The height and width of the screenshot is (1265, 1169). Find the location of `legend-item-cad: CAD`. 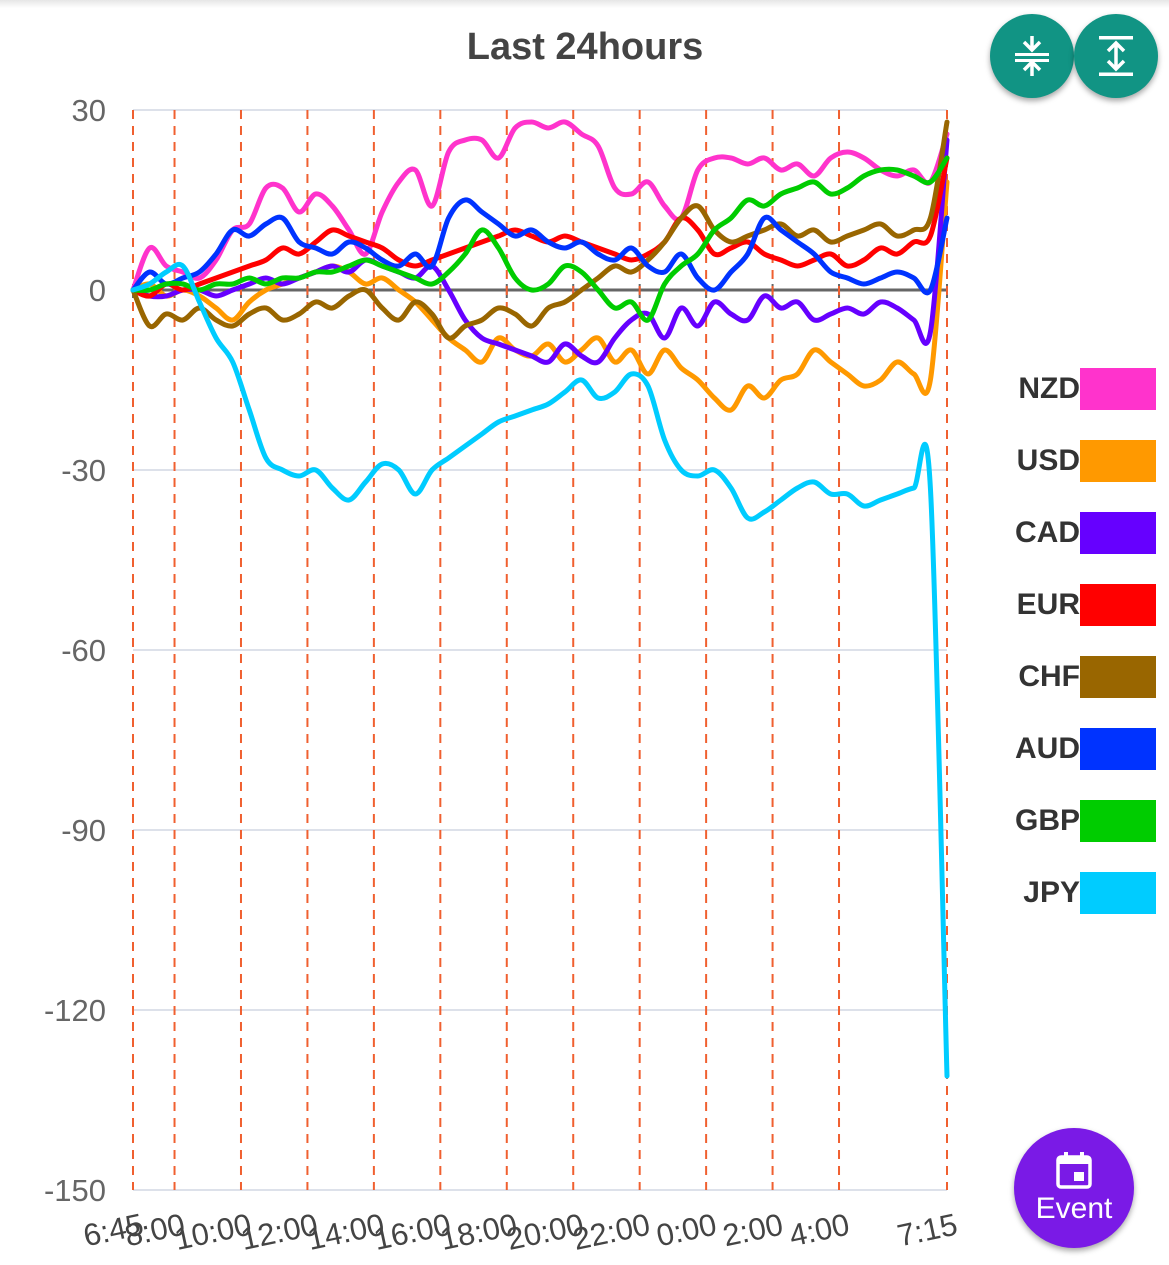

legend-item-cad: CAD is located at coordinates (1058, 533).